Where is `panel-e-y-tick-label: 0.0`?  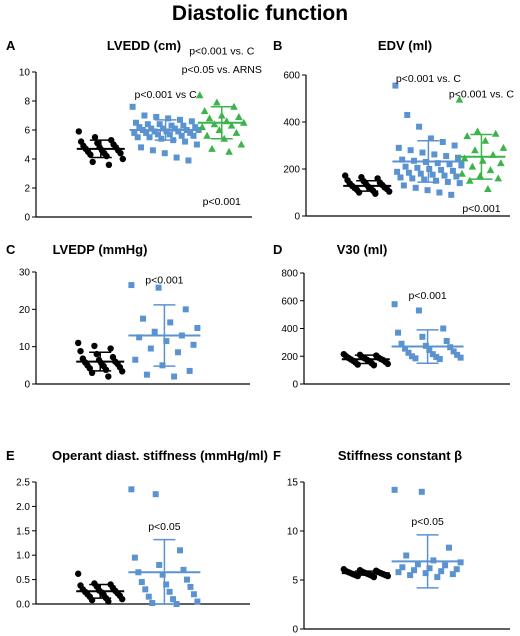 panel-e-y-tick-label: 0.0 is located at coordinates (23, 605).